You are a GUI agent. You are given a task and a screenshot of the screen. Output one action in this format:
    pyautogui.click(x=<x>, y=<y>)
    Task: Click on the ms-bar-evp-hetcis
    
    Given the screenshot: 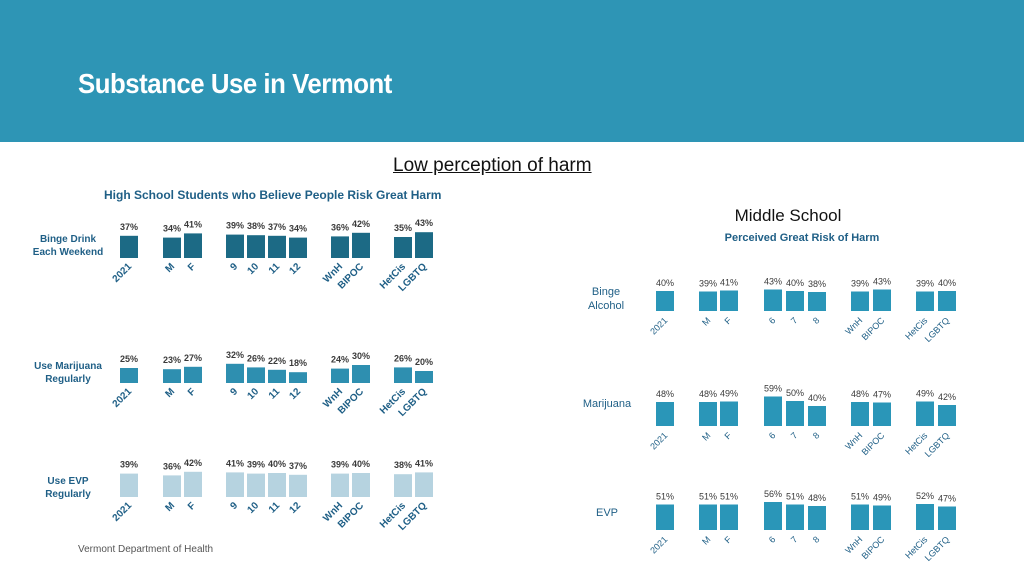 What is the action you would take?
    pyautogui.click(x=925, y=517)
    